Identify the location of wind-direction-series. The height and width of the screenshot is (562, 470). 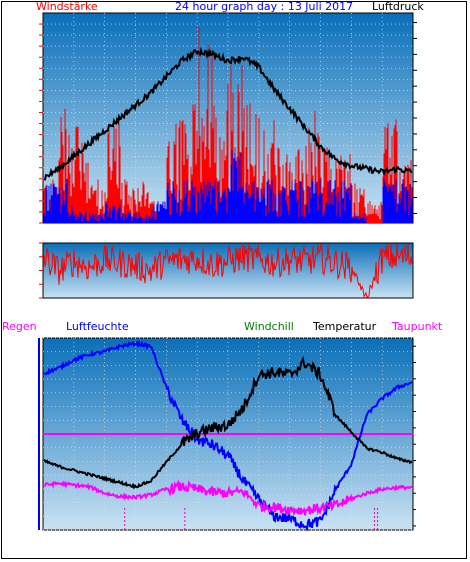
(228, 270).